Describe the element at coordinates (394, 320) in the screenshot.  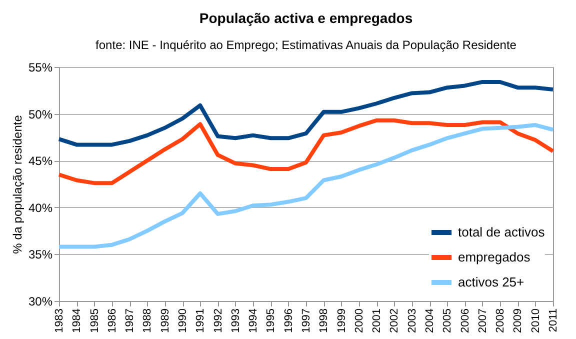
I see `x-tick-label: 2002` at that location.